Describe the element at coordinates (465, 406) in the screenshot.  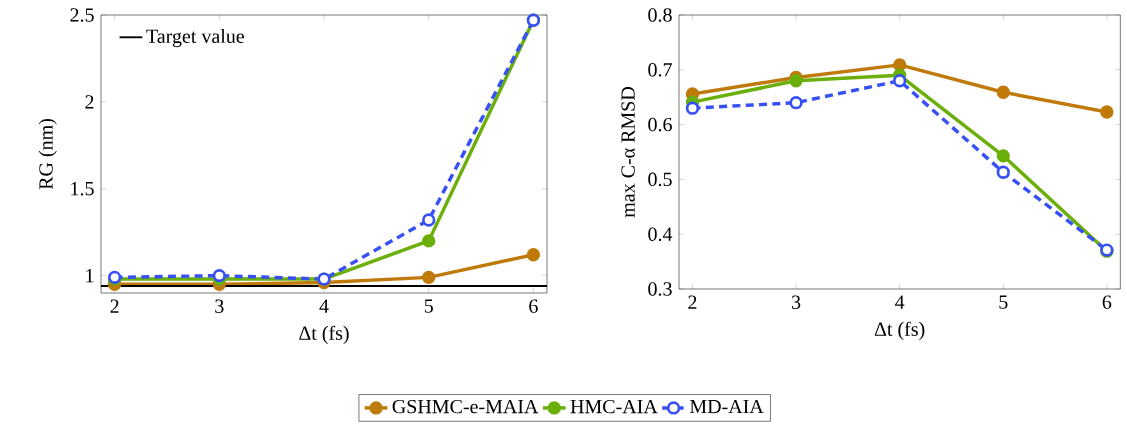
I see `legend-label: GSHMC-e-MAIA` at that location.